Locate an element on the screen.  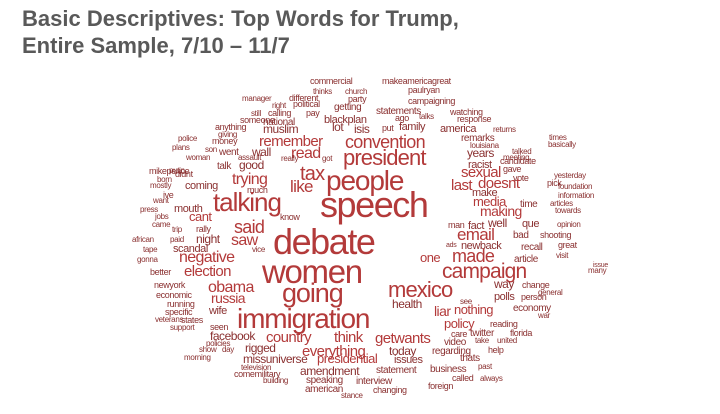
cloud-word: born is located at coordinates (164, 179).